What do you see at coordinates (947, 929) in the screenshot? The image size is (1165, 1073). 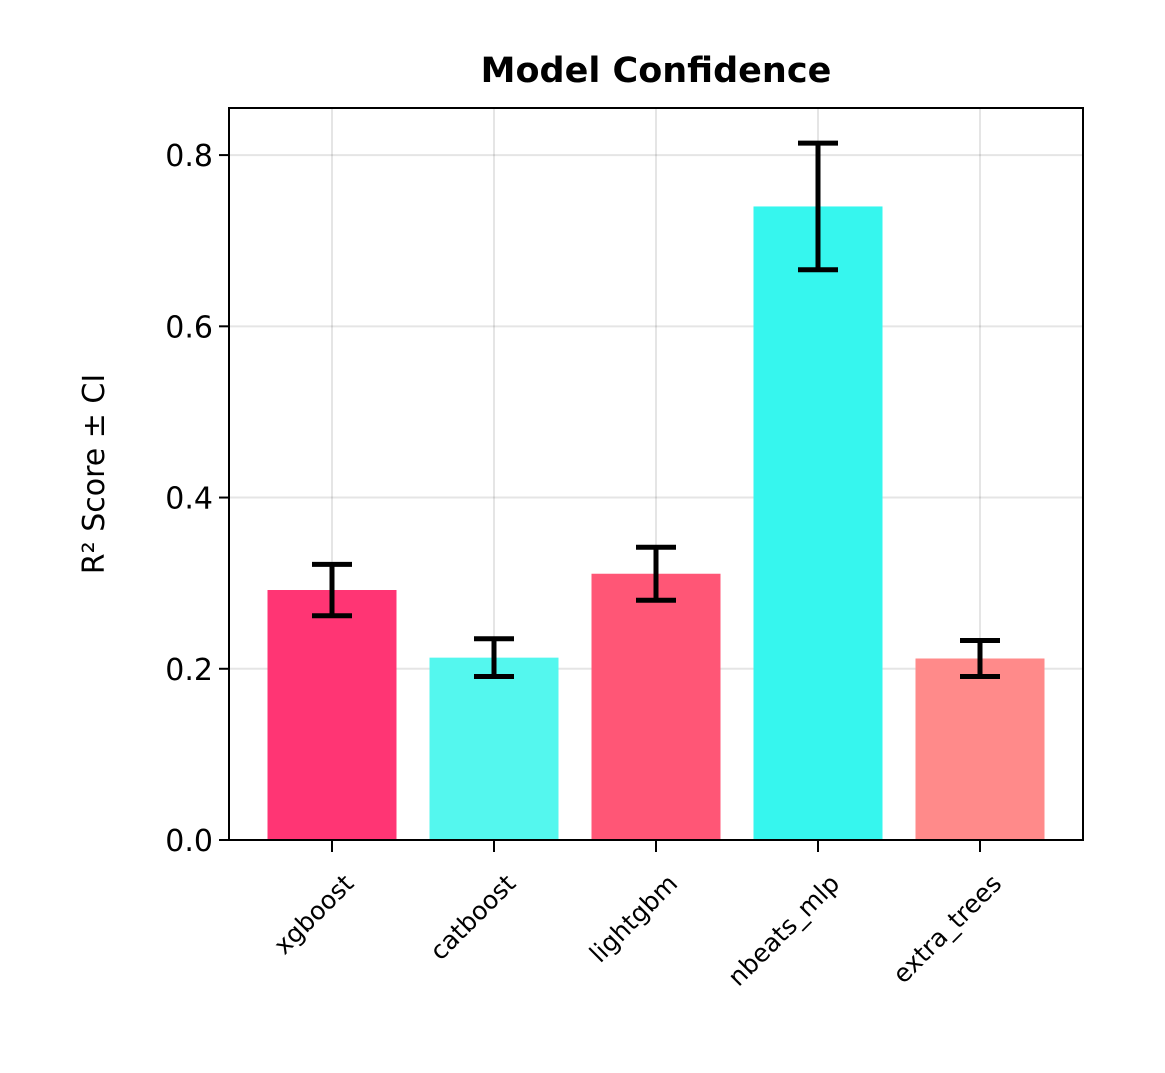 I see `x-tick-label: extra_trees` at bounding box center [947, 929].